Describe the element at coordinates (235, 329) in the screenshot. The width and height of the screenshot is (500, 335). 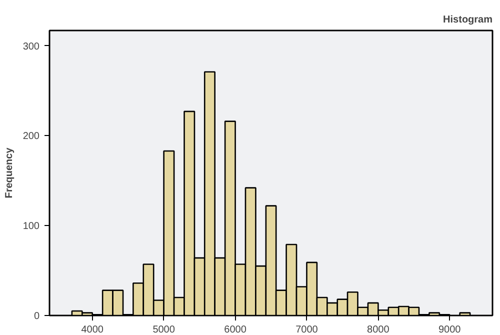
I see `x-tick-label: 6000` at that location.